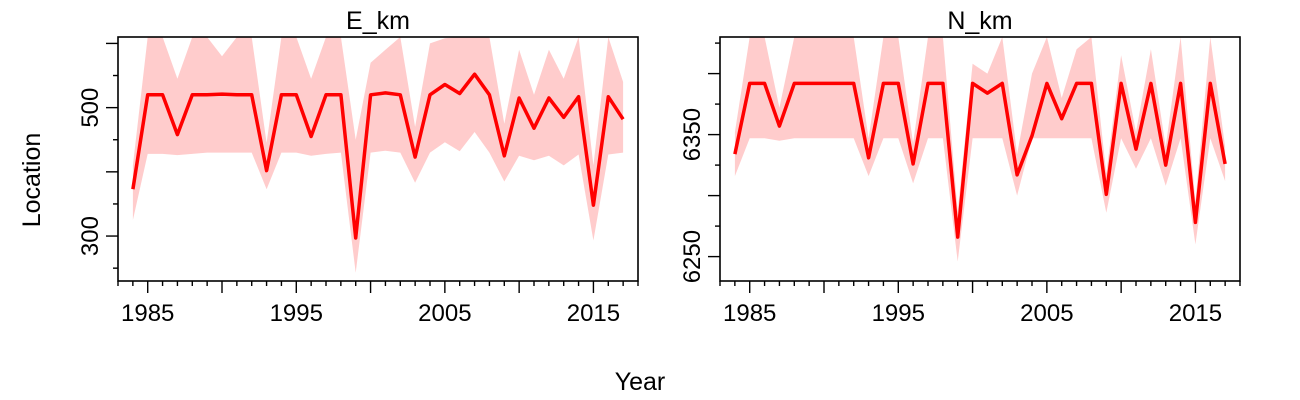 The height and width of the screenshot is (400, 1300). I want to click on x-axis-title: Year, so click(640, 382).